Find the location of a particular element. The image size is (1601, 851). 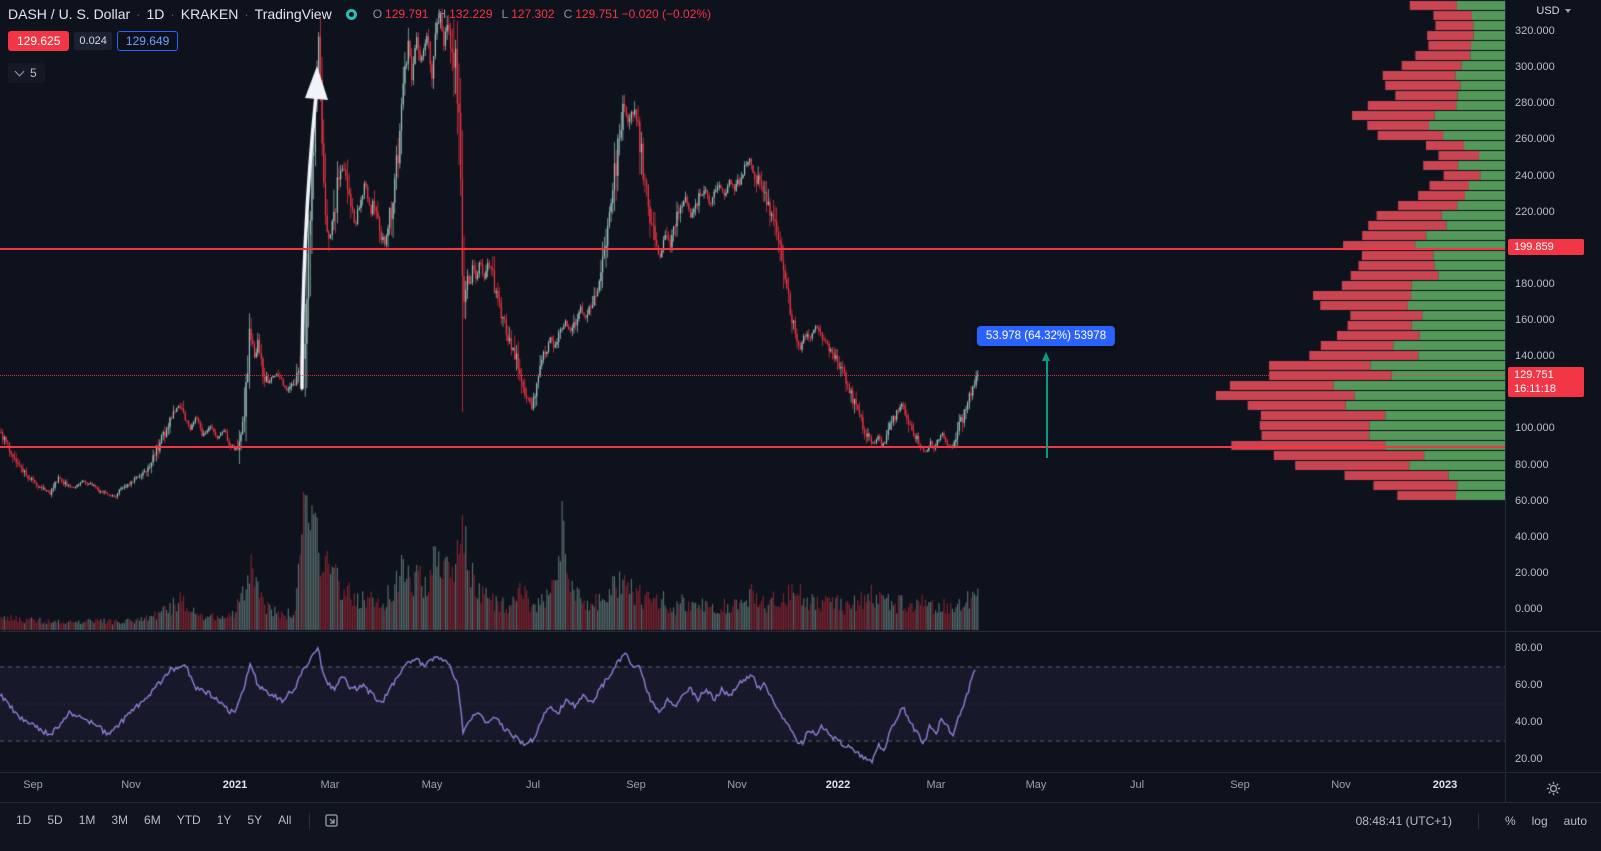

sell-price-button: 129.625 is located at coordinates (39, 41).